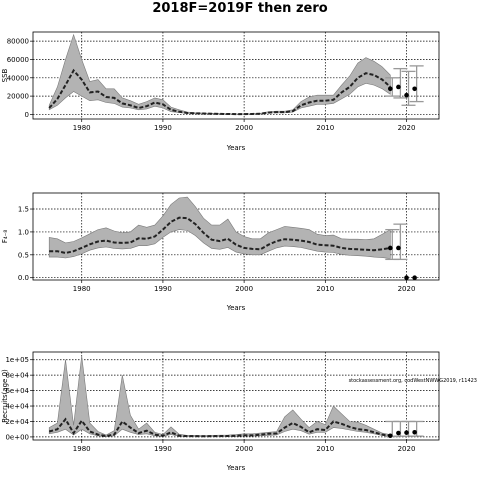  Describe the element at coordinates (23, 278) in the screenshot. I see `y-tick-label: 0.0` at that location.